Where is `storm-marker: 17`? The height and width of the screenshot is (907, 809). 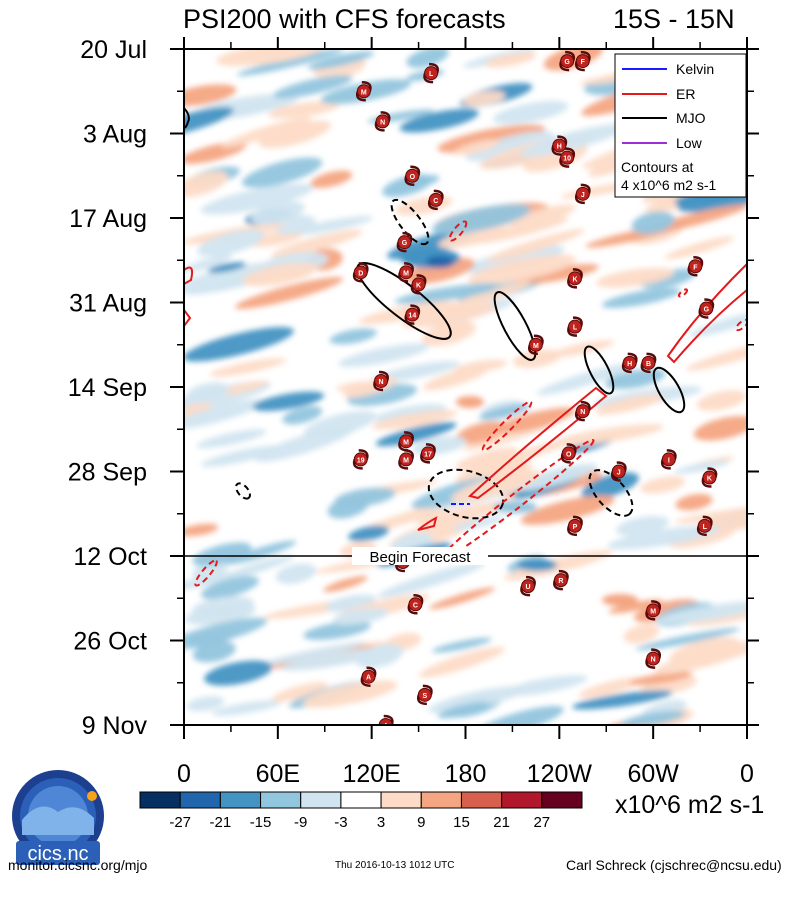
storm-marker: 17 is located at coordinates (428, 453).